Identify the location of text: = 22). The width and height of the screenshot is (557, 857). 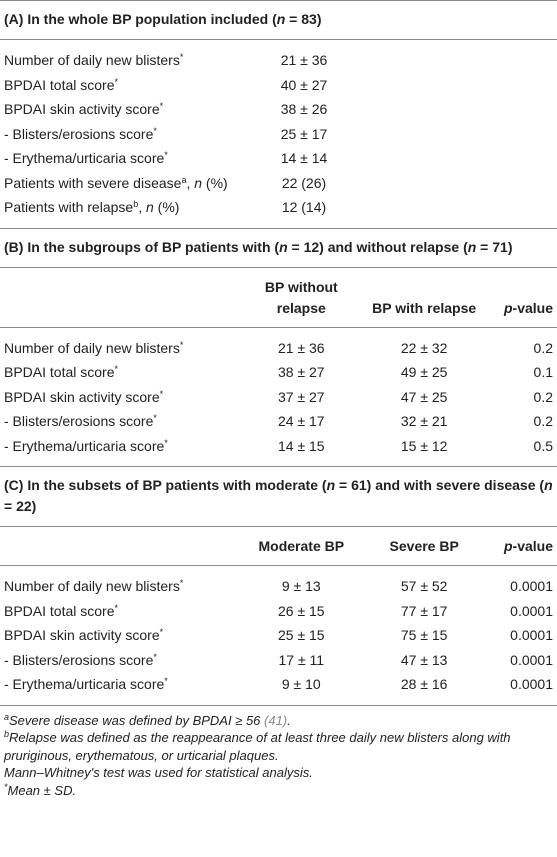
(20, 506).